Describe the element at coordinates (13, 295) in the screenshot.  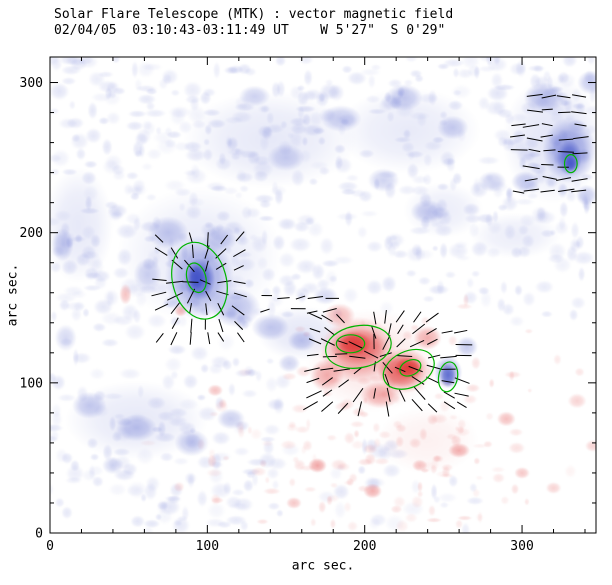
I see `y-axis-label: arc sec.` at that location.